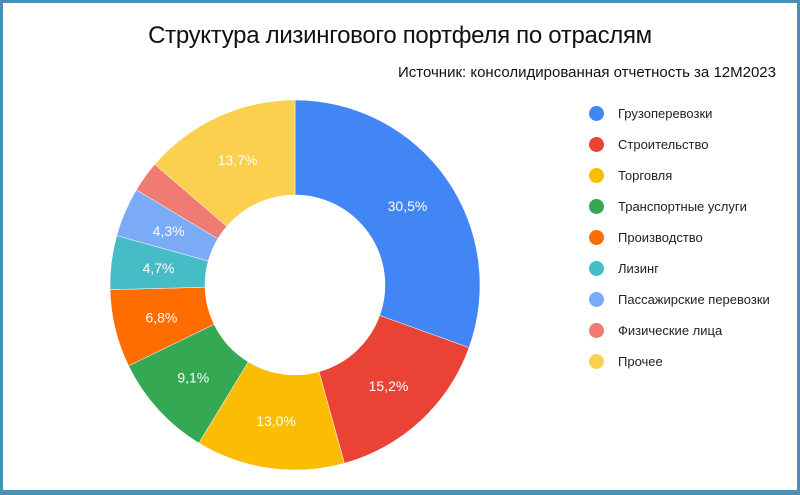 The width and height of the screenshot is (800, 495). I want to click on legend-label: Лизинг, so click(638, 268).